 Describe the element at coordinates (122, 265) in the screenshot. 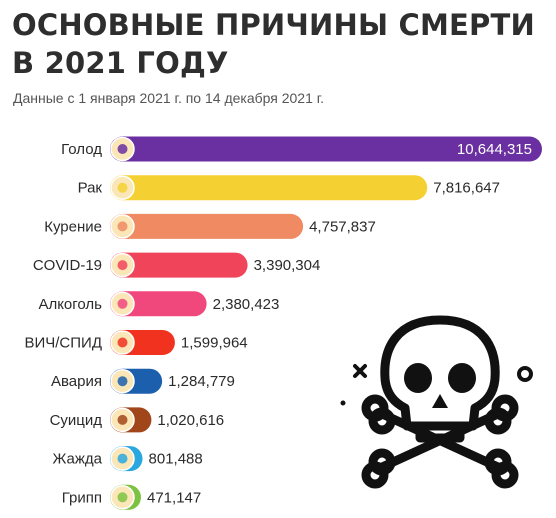

I see `virus-icon` at that location.